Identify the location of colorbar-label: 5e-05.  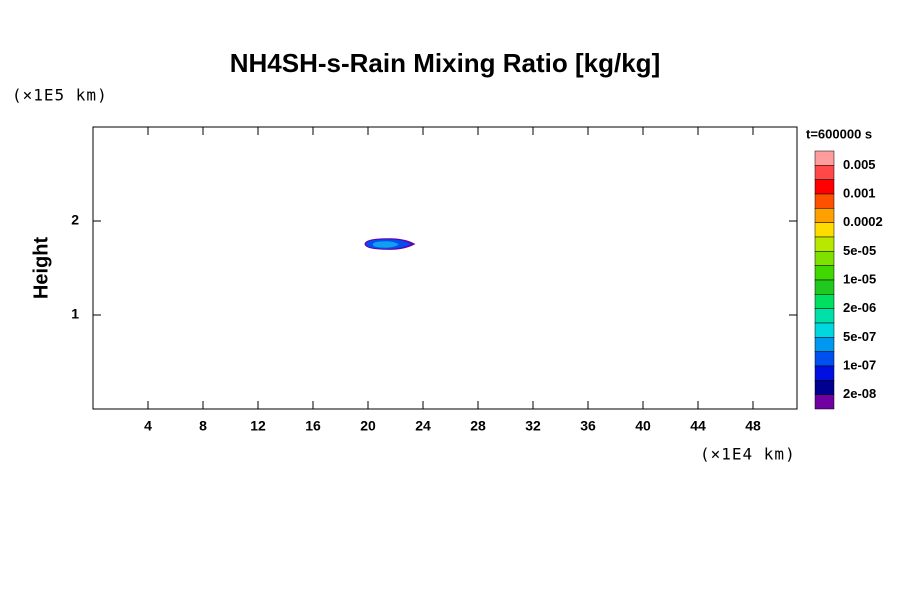
(859, 250).